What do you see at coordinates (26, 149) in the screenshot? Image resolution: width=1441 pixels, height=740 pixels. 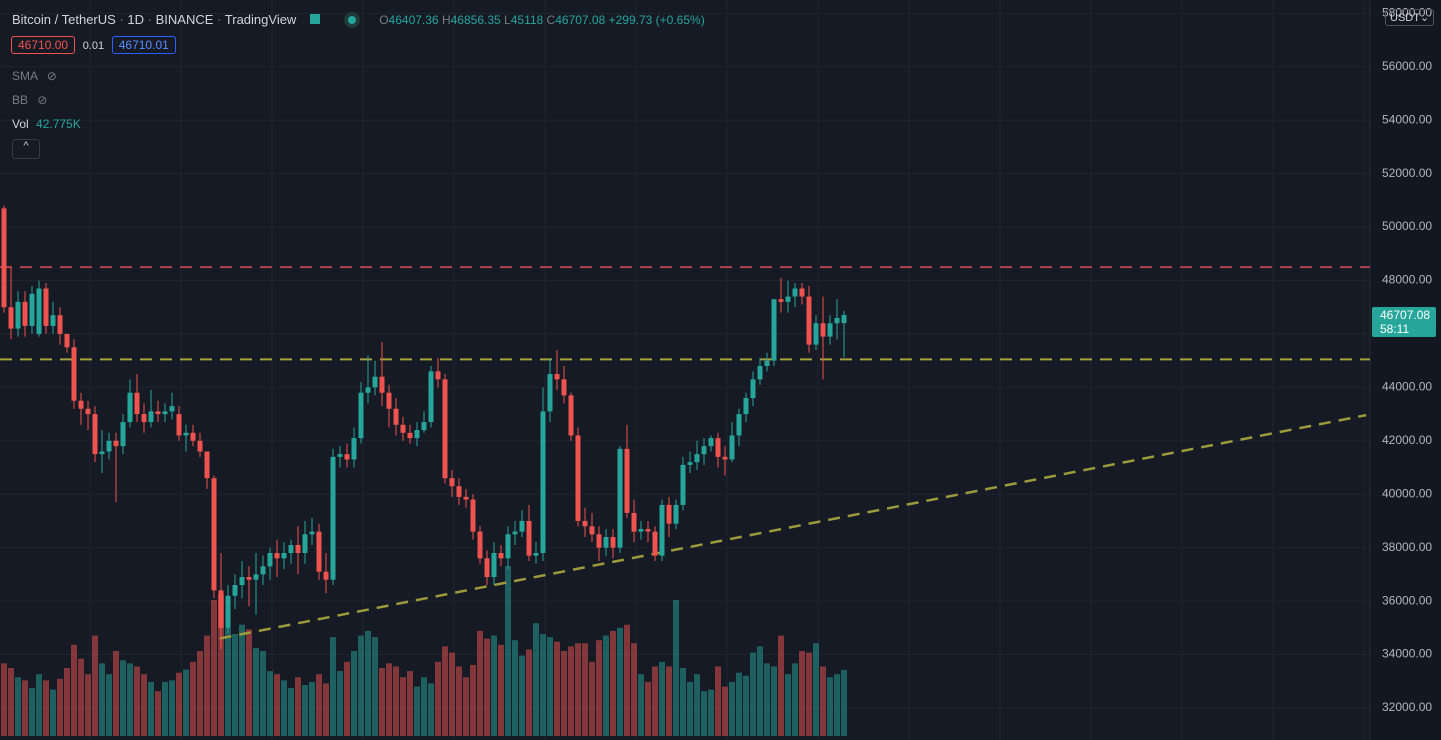 I see `collapse: ^` at bounding box center [26, 149].